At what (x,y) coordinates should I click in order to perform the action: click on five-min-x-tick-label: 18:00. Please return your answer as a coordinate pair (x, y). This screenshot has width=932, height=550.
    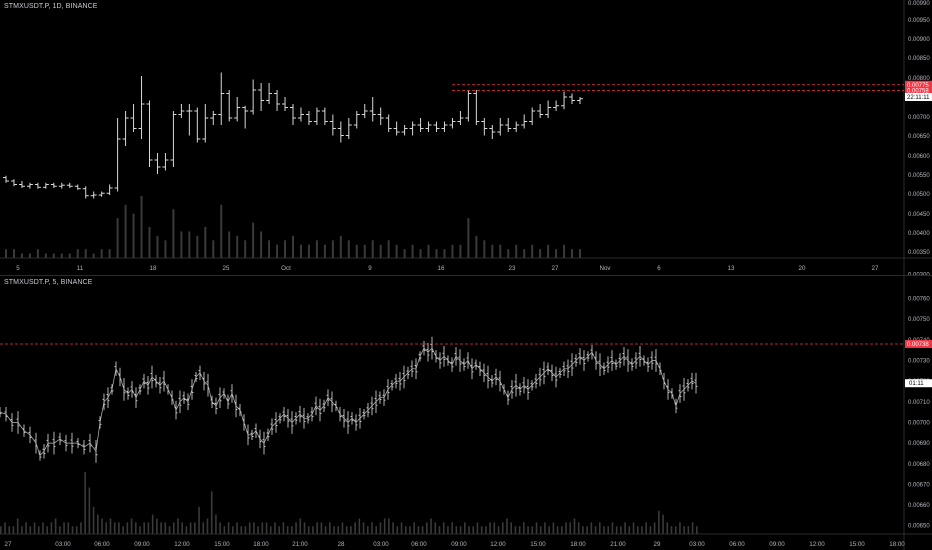
    Looking at the image, I should click on (261, 544).